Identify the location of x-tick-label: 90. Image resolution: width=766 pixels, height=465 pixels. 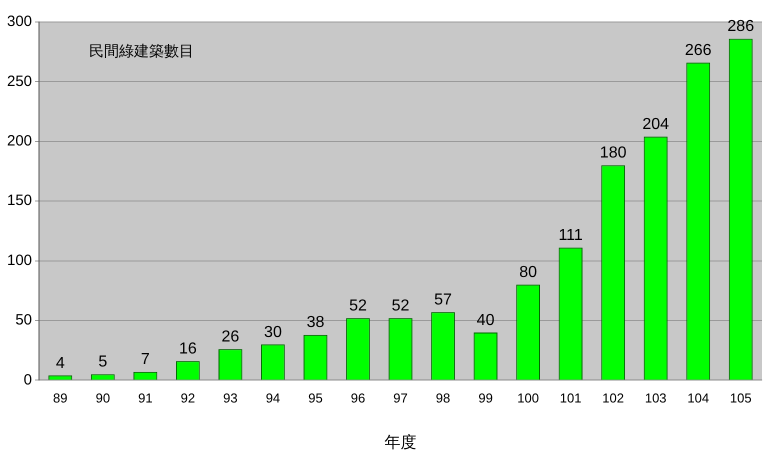
(103, 398).